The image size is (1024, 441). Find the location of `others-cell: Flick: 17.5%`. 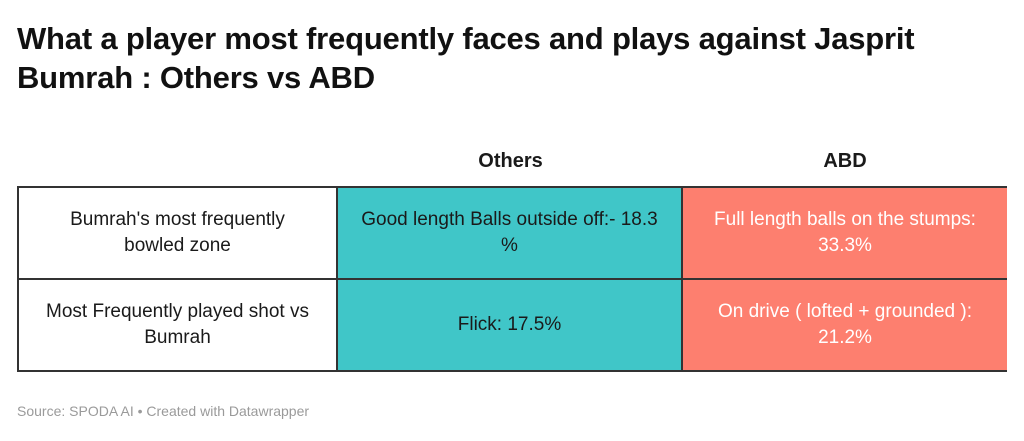

others-cell: Flick: 17.5% is located at coordinates (510, 325).